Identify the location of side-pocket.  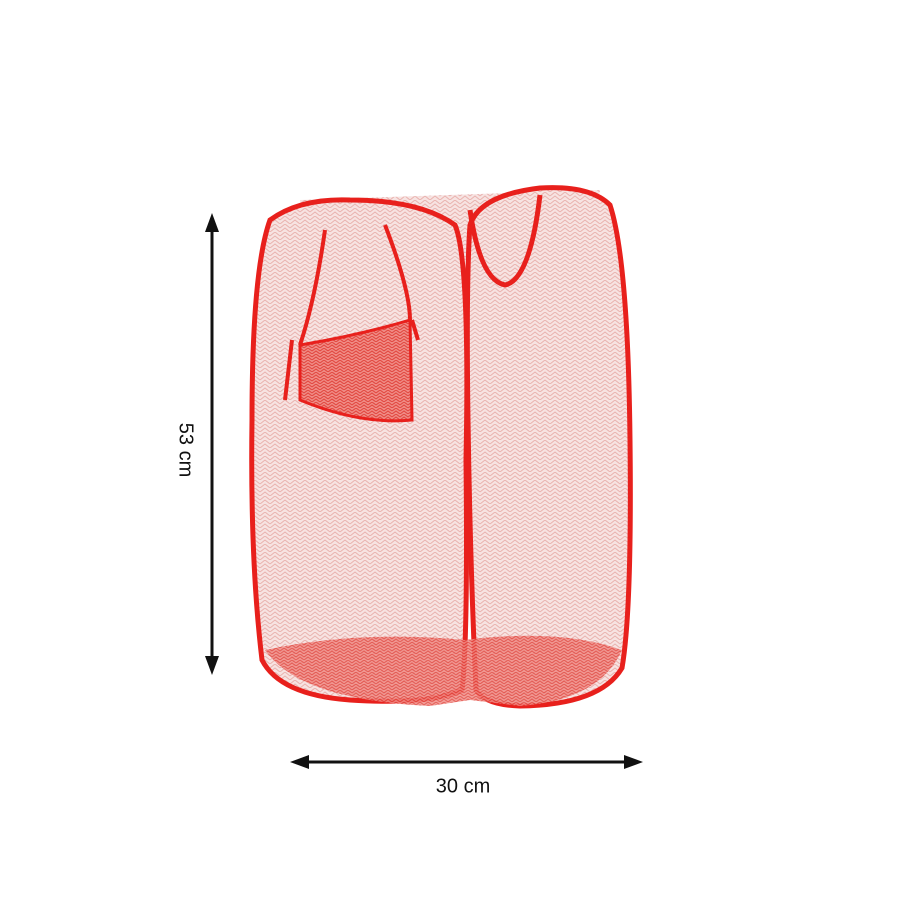
(356, 370).